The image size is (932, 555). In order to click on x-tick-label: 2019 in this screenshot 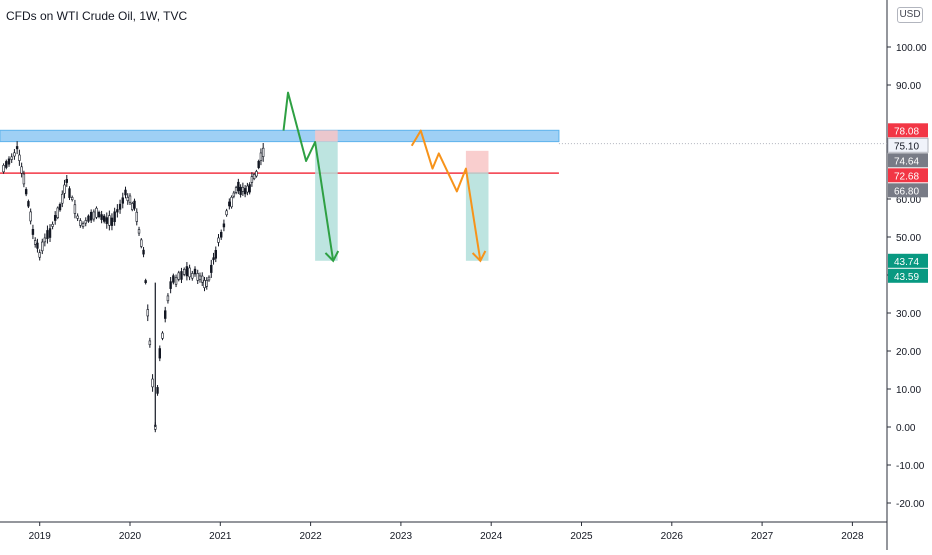, I will do `click(40, 536)`.